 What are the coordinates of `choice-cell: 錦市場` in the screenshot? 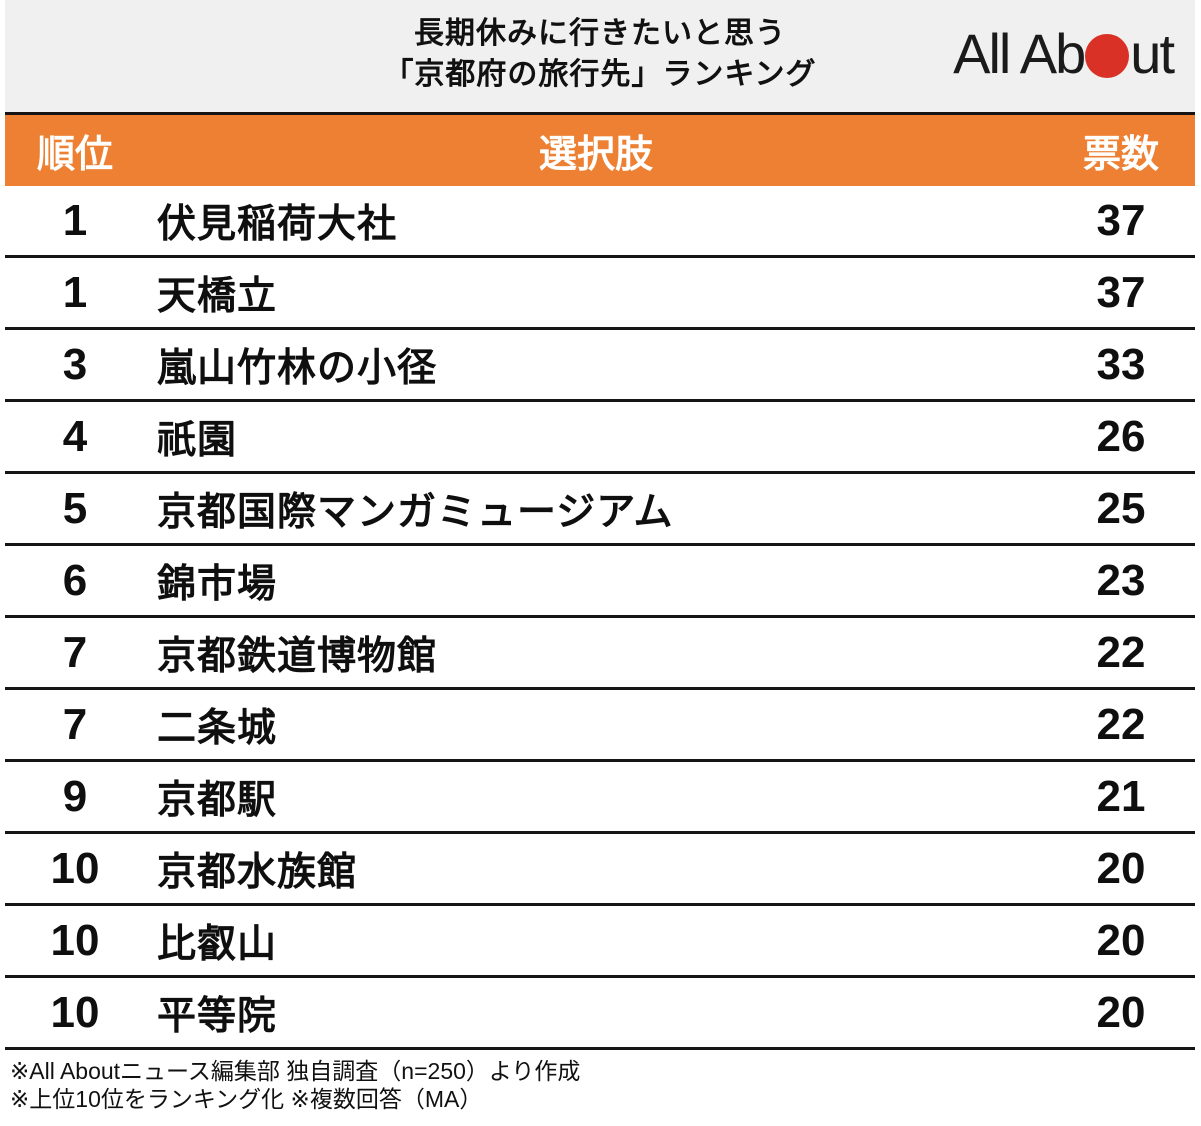 It's located at (217, 584).